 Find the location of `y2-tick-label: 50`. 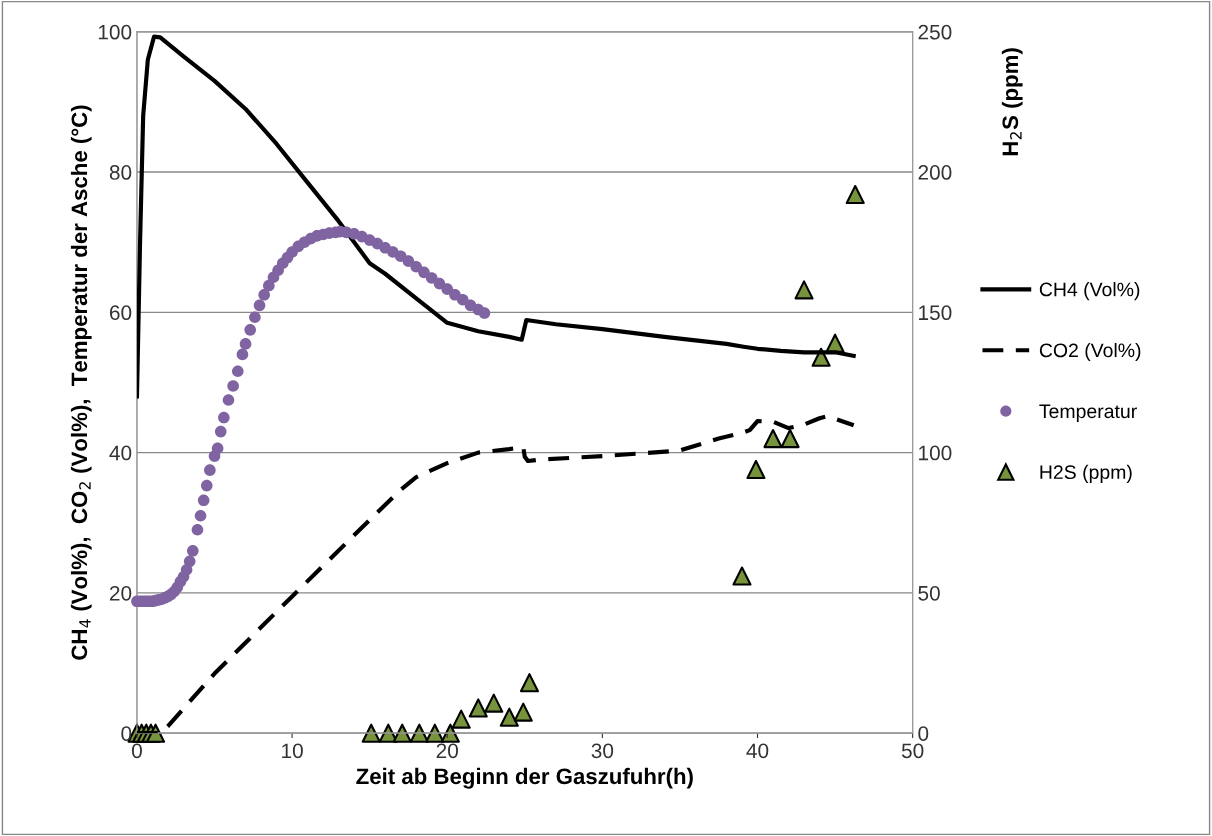

y2-tick-label: 50 is located at coordinates (929, 593).